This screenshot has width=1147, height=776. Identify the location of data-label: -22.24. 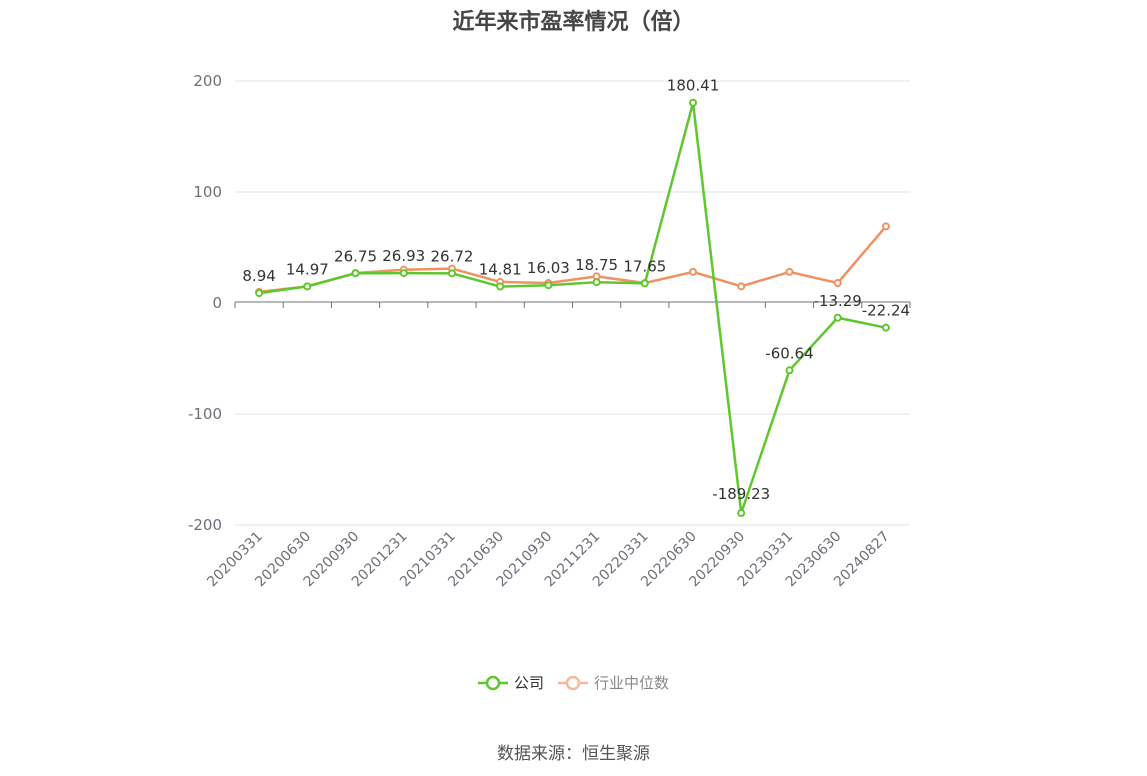
(886, 311).